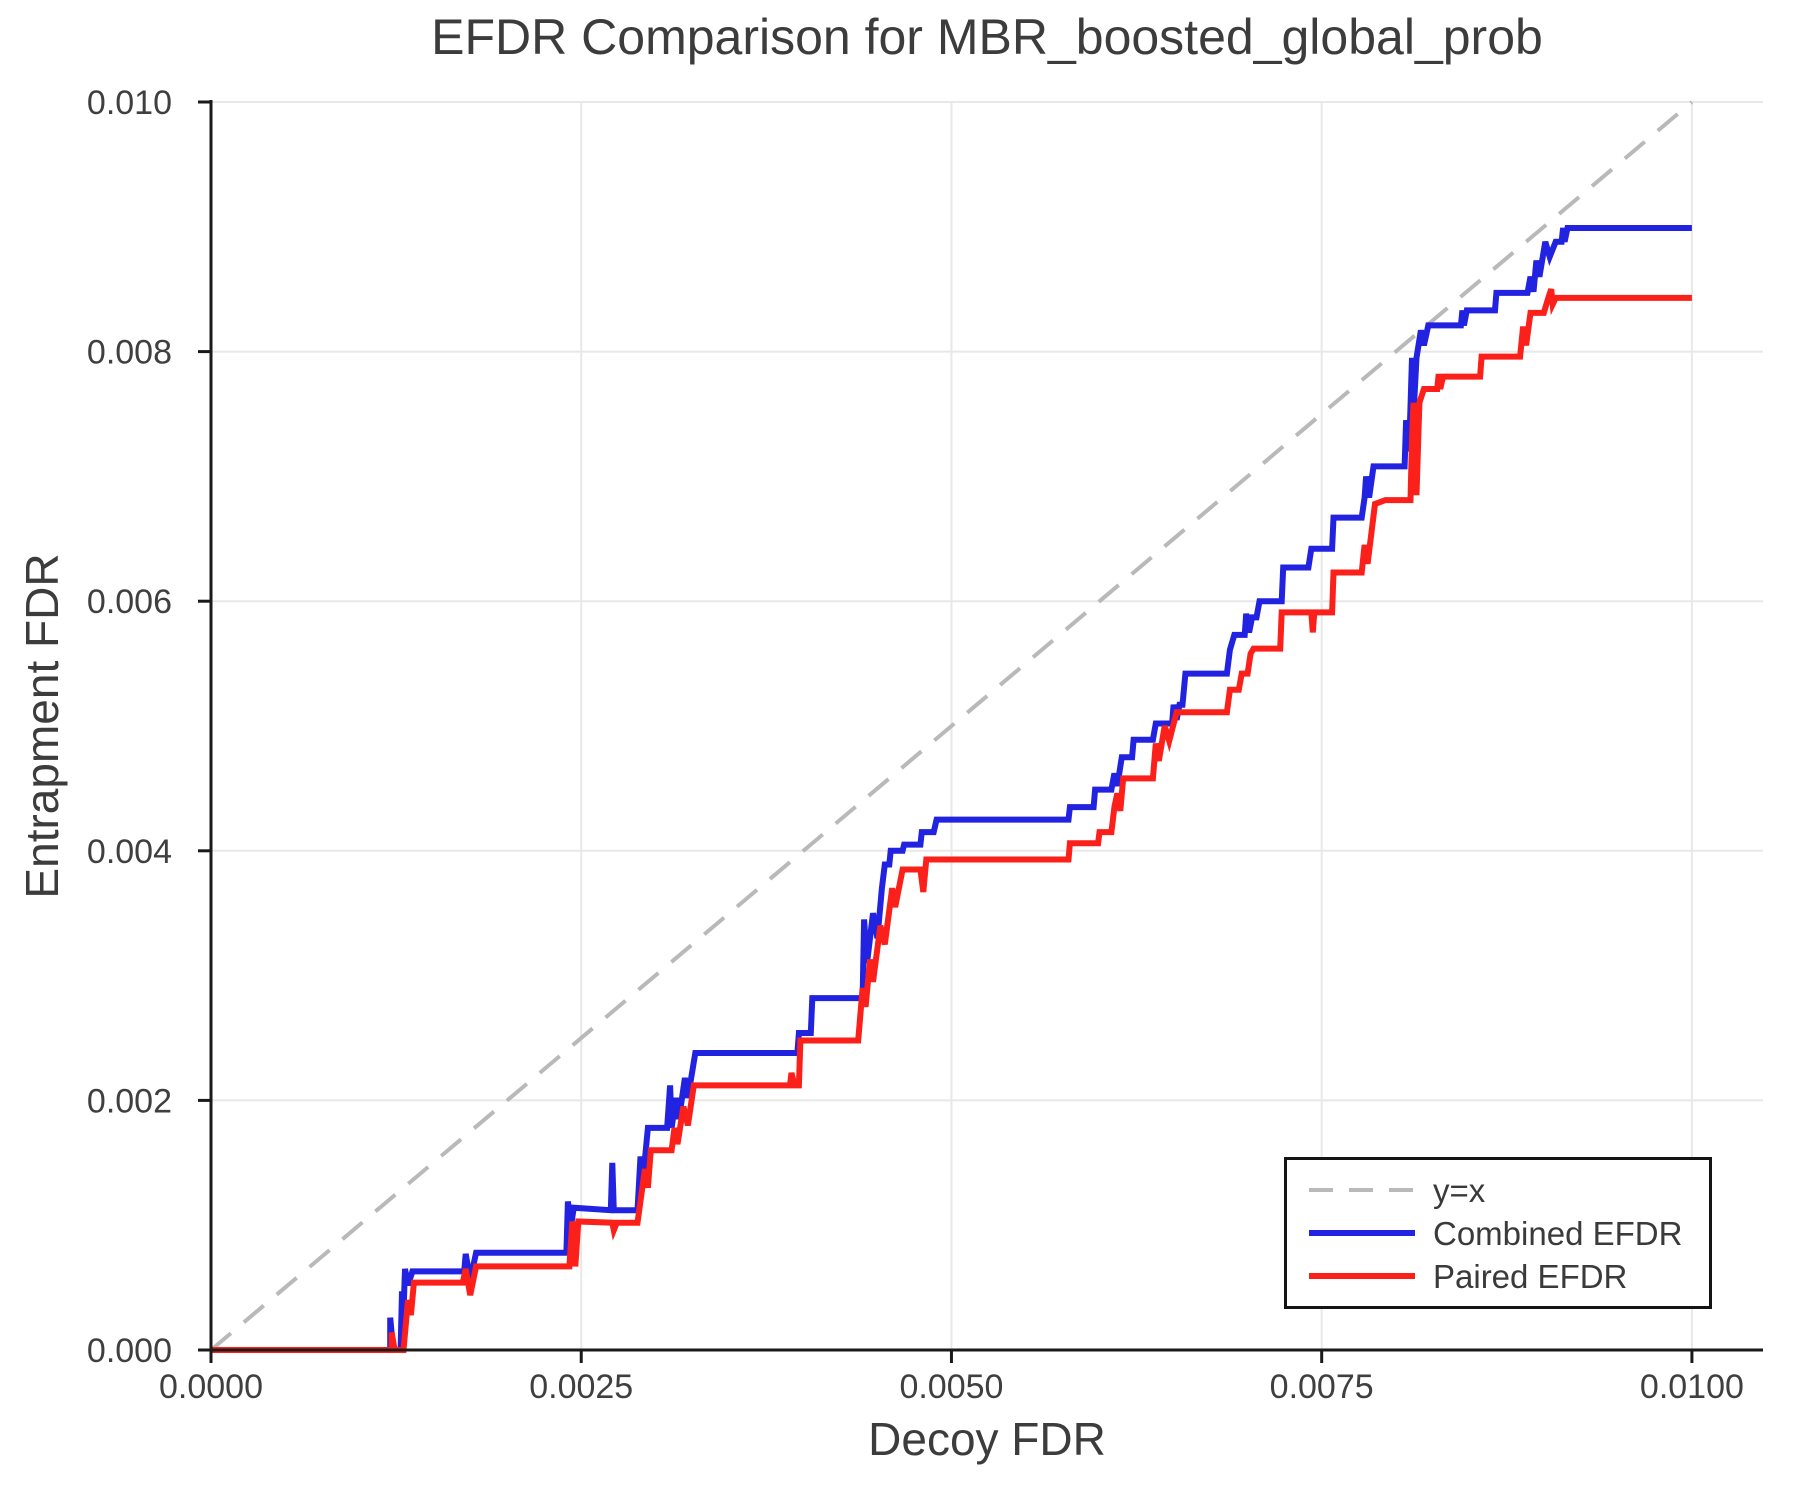 The width and height of the screenshot is (1800, 1500). What do you see at coordinates (1692, 1387) in the screenshot?
I see `x-tick-label: 0.0100` at bounding box center [1692, 1387].